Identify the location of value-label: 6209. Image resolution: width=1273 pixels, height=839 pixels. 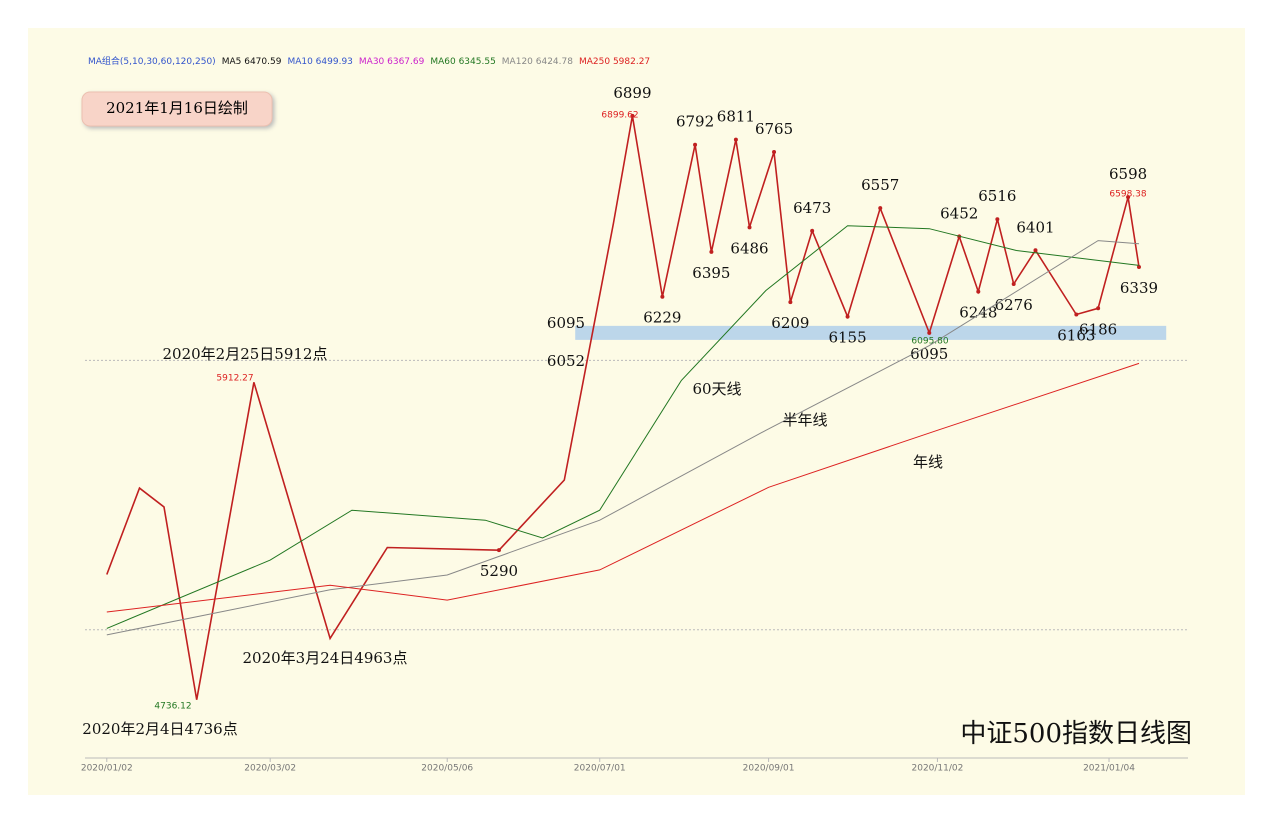
(790, 323).